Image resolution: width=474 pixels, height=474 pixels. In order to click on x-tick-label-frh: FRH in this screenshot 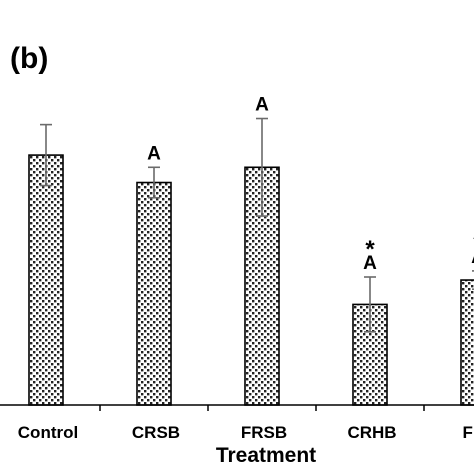, I will do `click(468, 432)`.